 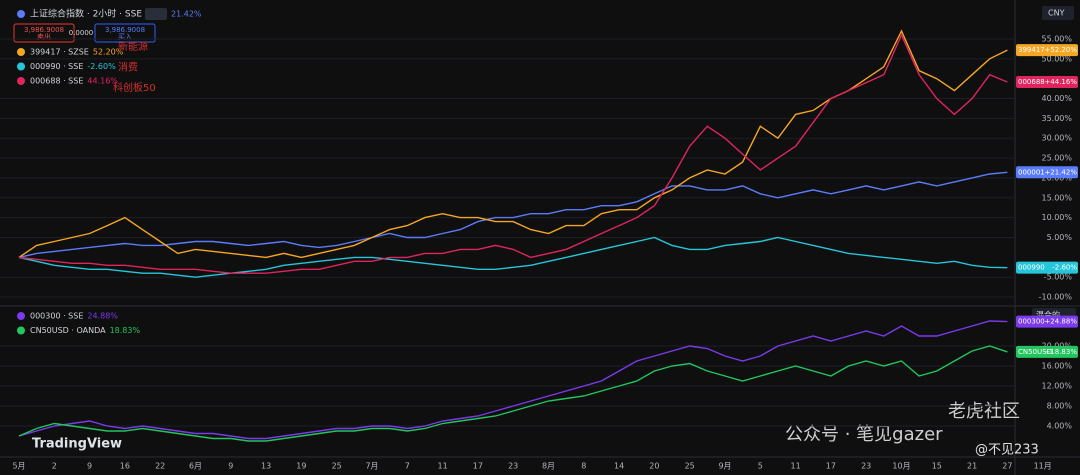 What do you see at coordinates (125, 30) in the screenshot?
I see `buy-price: 3,986.9008` at bounding box center [125, 30].